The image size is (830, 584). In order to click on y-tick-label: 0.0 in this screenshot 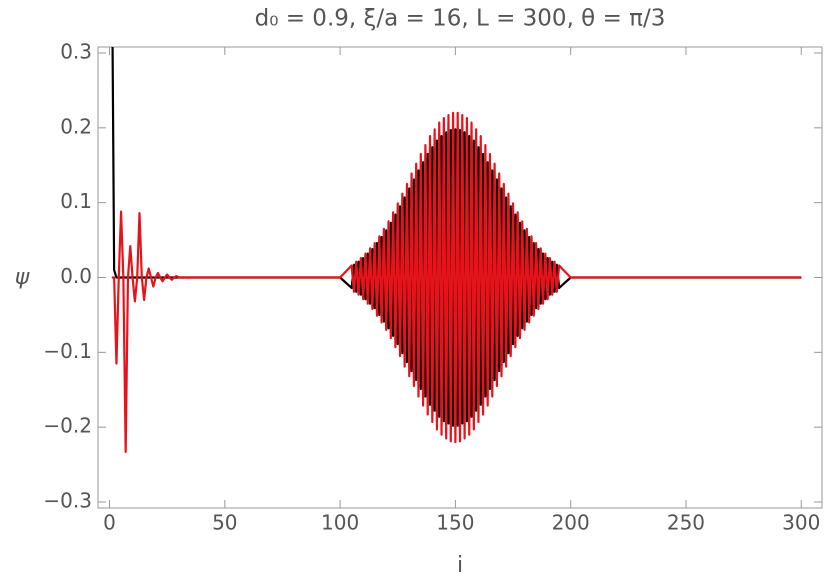, I will do `click(76, 276)`.